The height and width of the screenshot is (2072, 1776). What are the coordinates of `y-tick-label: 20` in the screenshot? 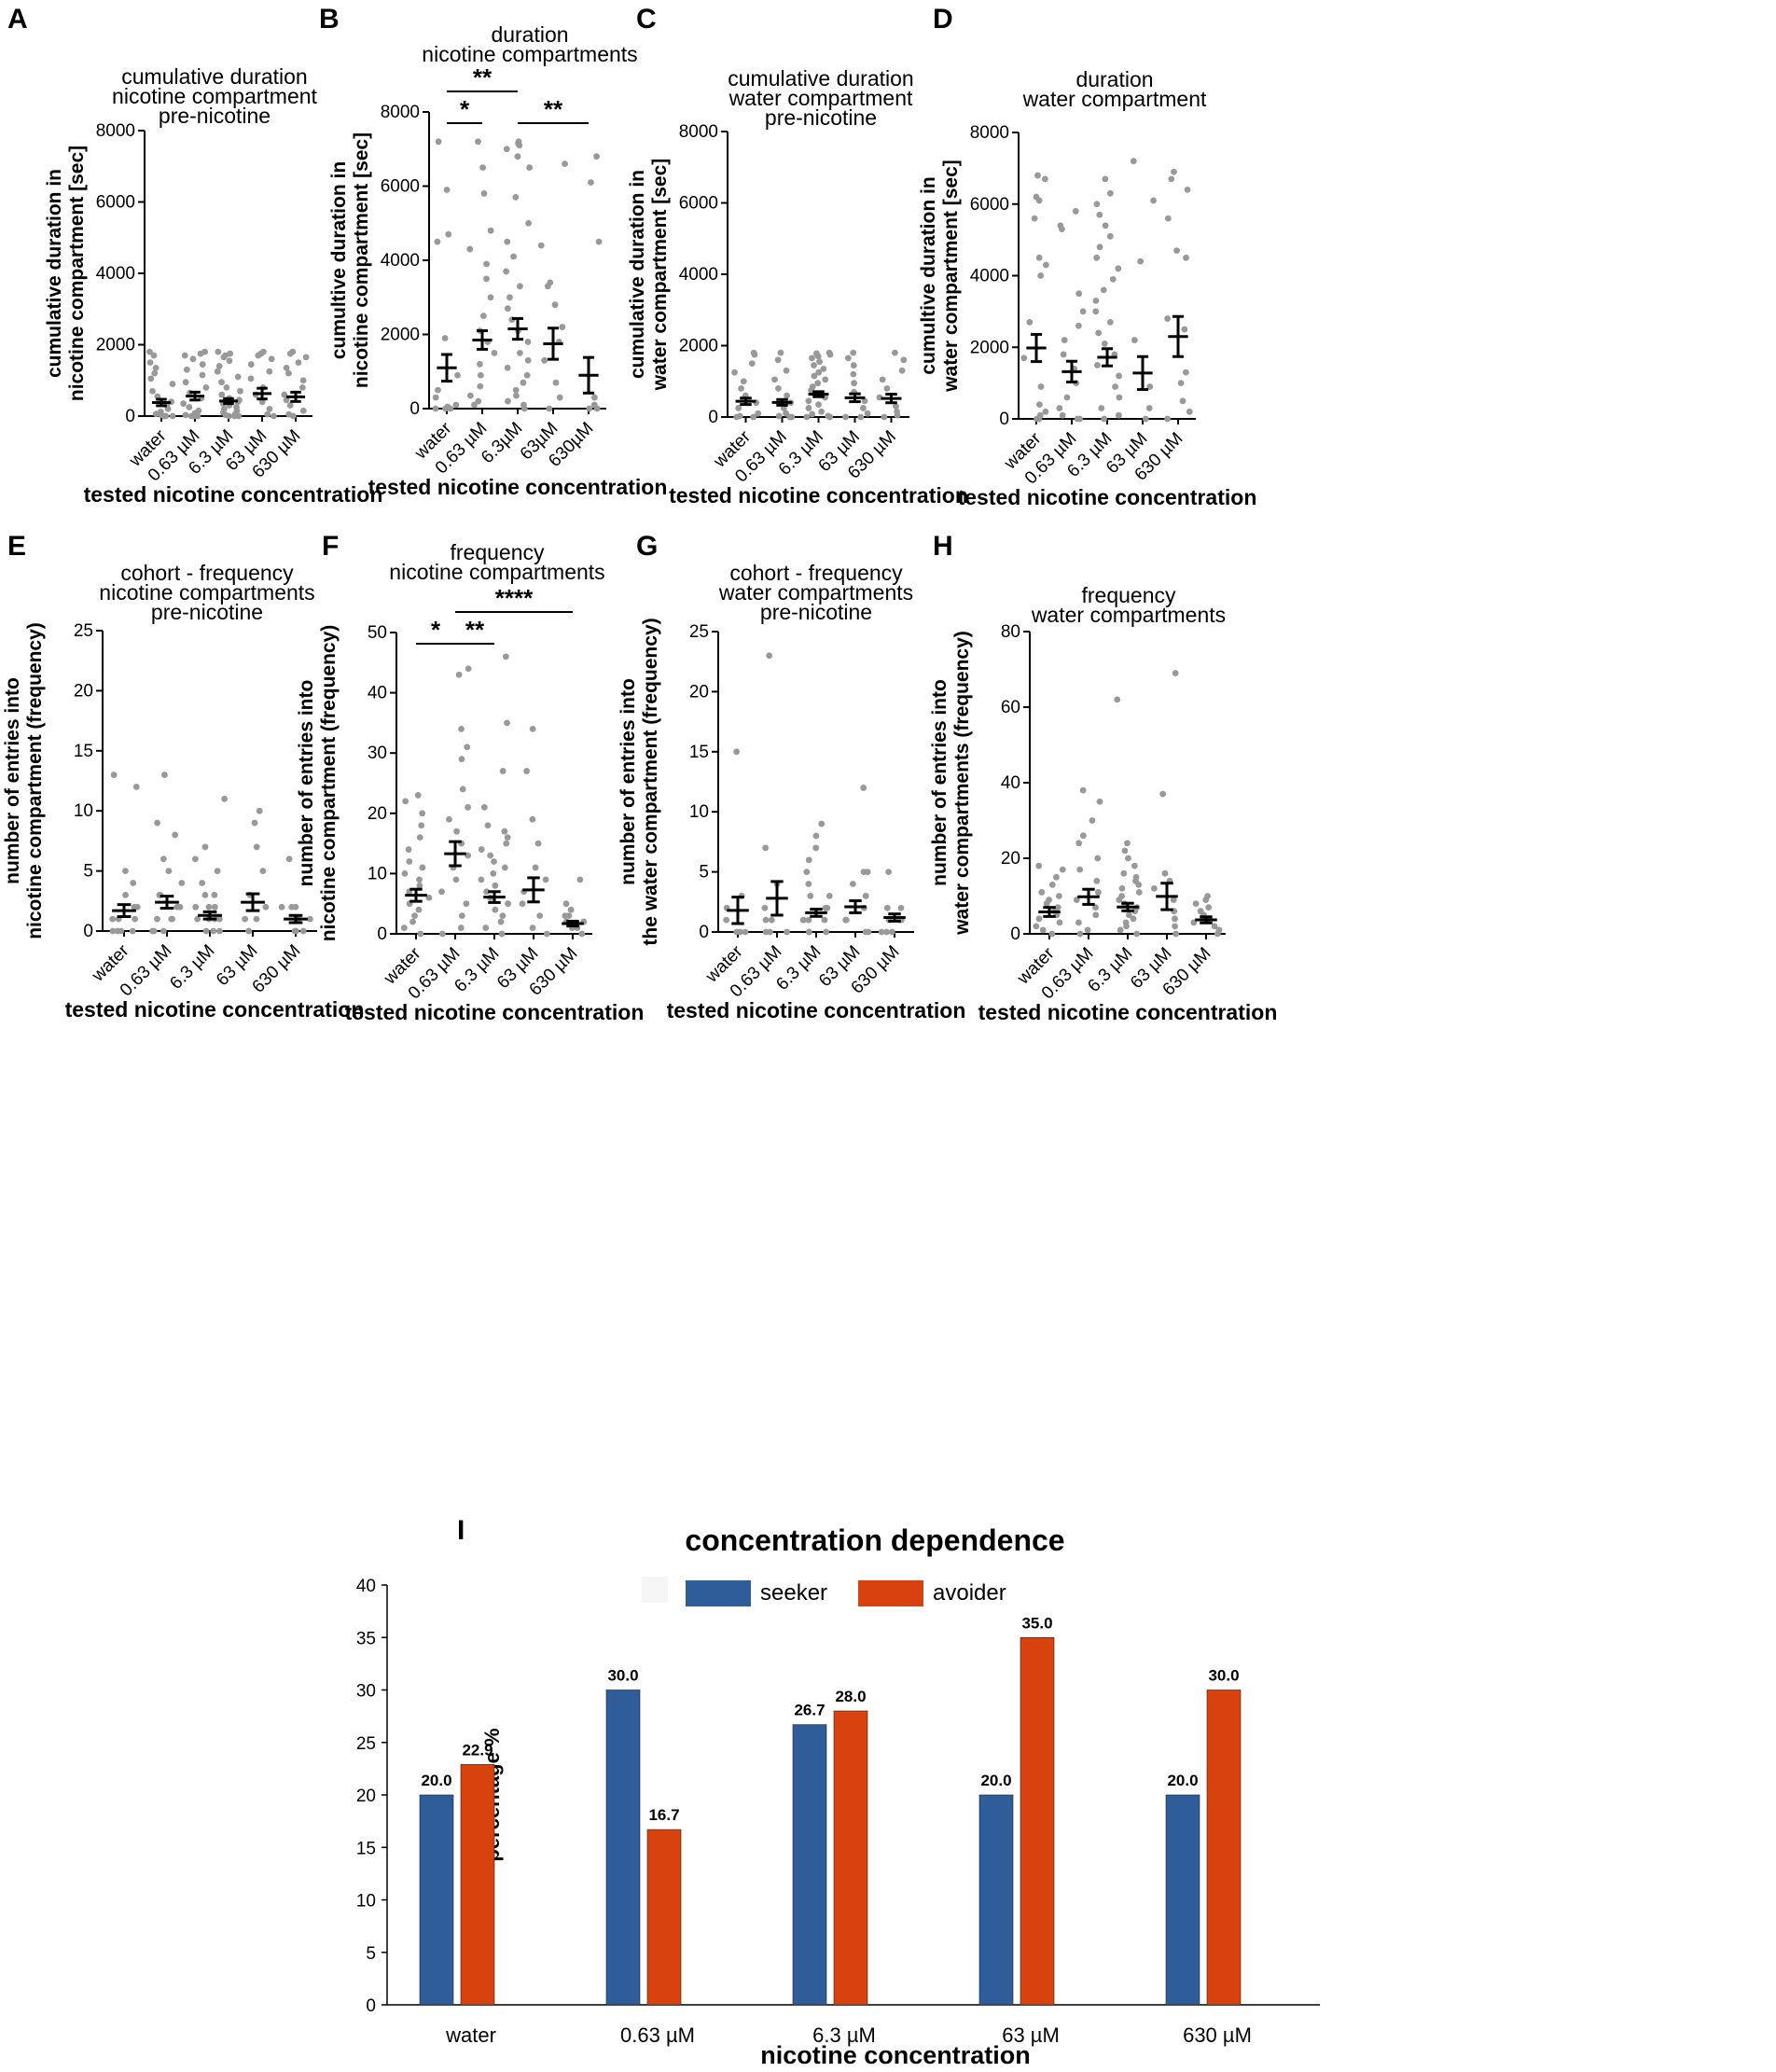 It's located at (699, 692).